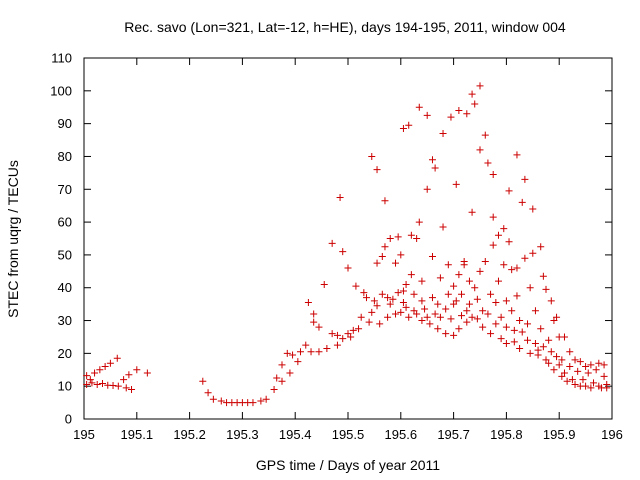  Describe the element at coordinates (295, 434) in the screenshot. I see `x-tick-label: 195.4` at that location.